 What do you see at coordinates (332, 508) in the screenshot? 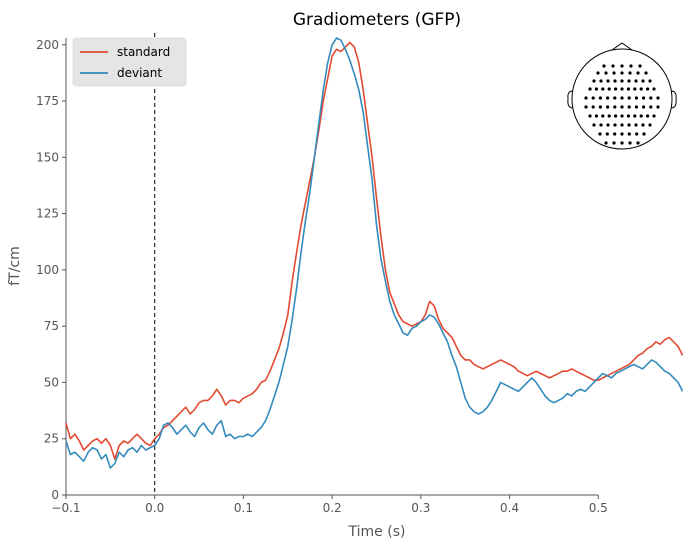
I see `x-tick-label: 0.2` at bounding box center [332, 508].